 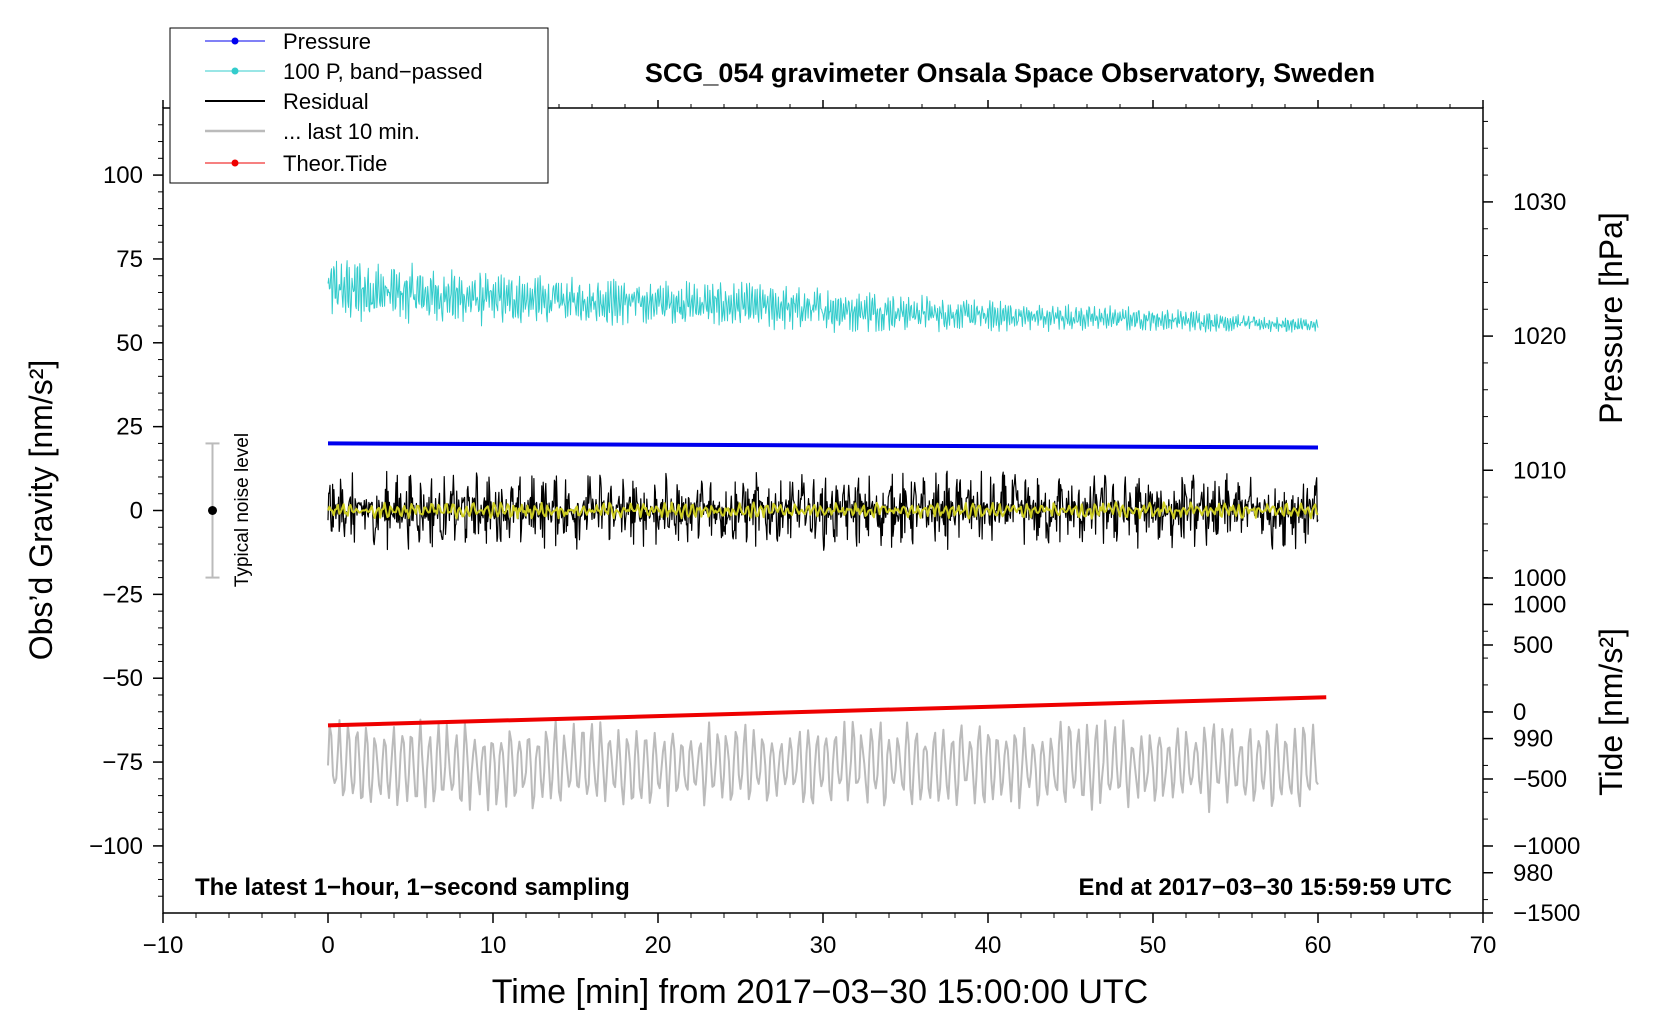 What do you see at coordinates (493, 945) in the screenshot?
I see `x-tick-label: 10` at bounding box center [493, 945].